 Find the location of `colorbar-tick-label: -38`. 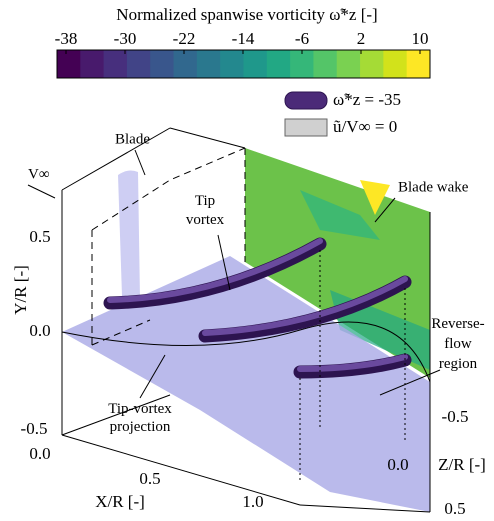

colorbar-tick-label: -38 is located at coordinates (66, 38).